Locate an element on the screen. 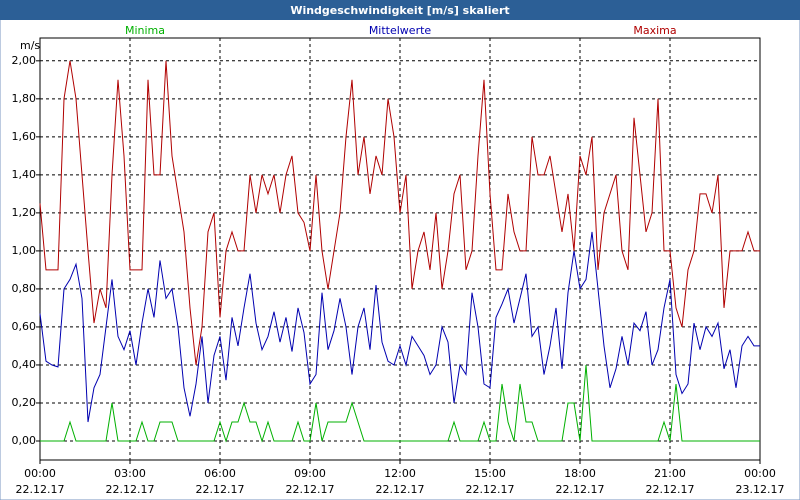 This screenshot has height=500, width=800. title-bar is located at coordinates (400, 10).